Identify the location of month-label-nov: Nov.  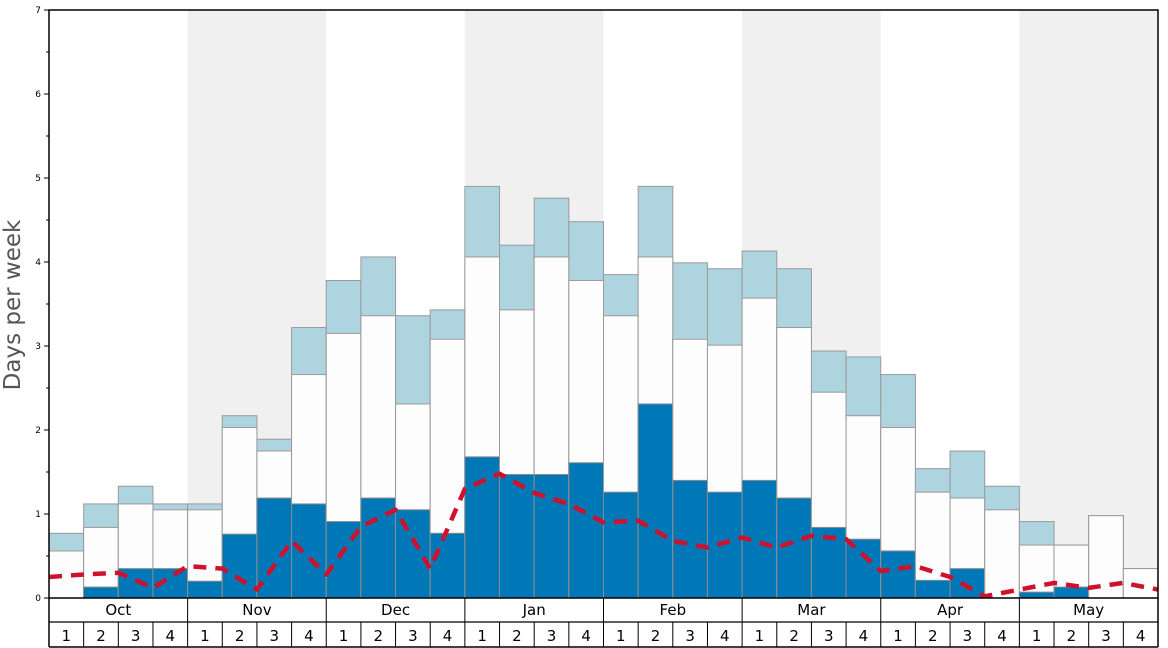
(256, 610).